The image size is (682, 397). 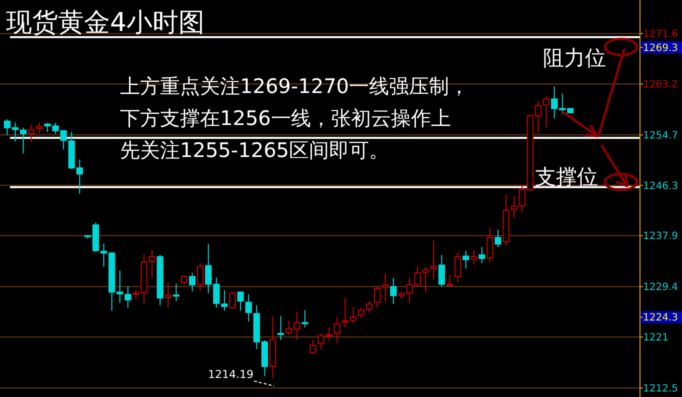 I want to click on y-tick-label: 1224.3, so click(x=660, y=318).